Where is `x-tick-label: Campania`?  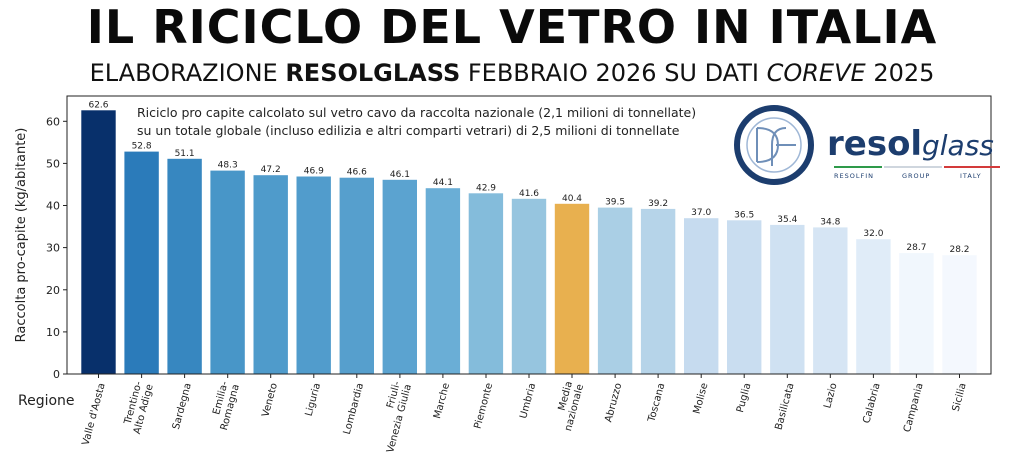
x-tick-label: Campania is located at coordinates (914, 408).